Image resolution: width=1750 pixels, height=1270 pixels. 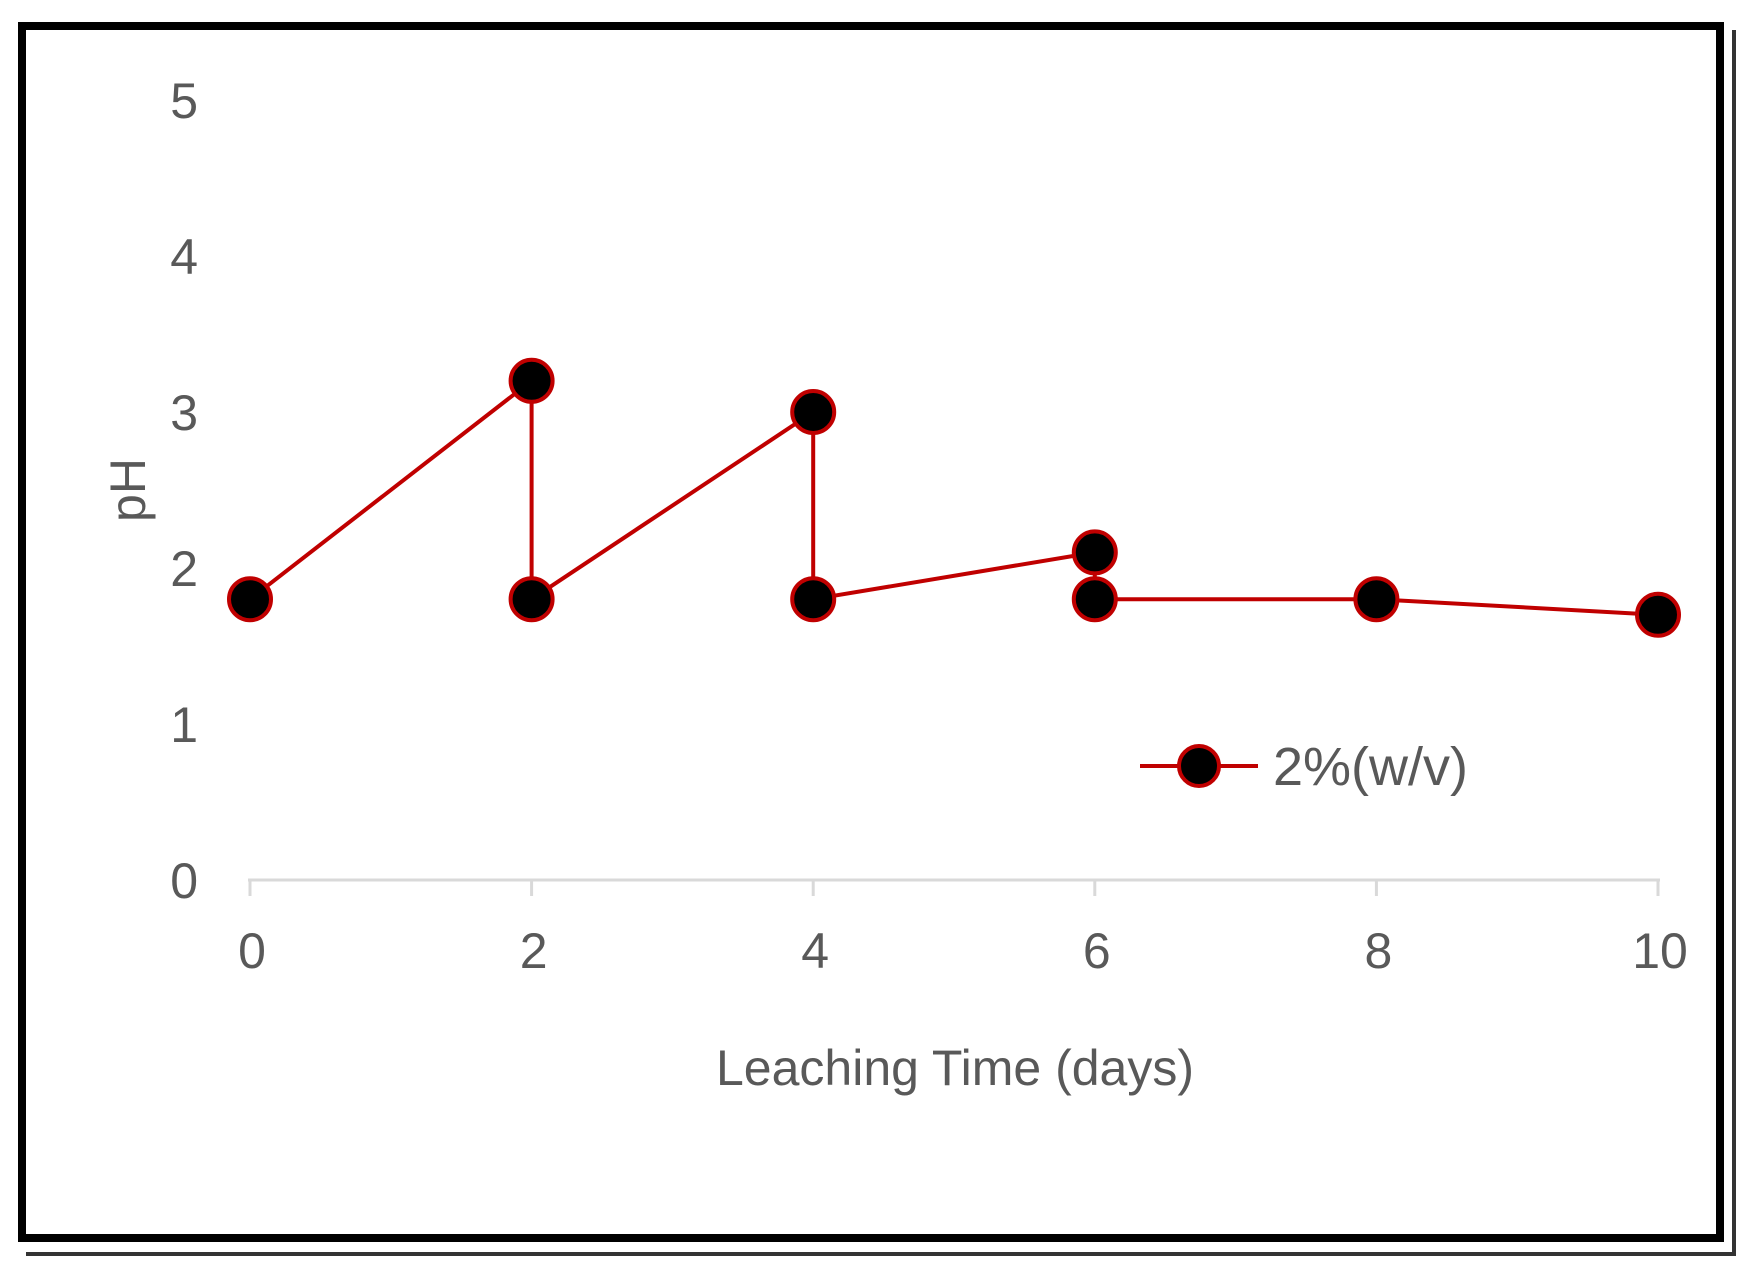 What do you see at coordinates (184, 413) in the screenshot?
I see `y-tick-label: 3` at bounding box center [184, 413].